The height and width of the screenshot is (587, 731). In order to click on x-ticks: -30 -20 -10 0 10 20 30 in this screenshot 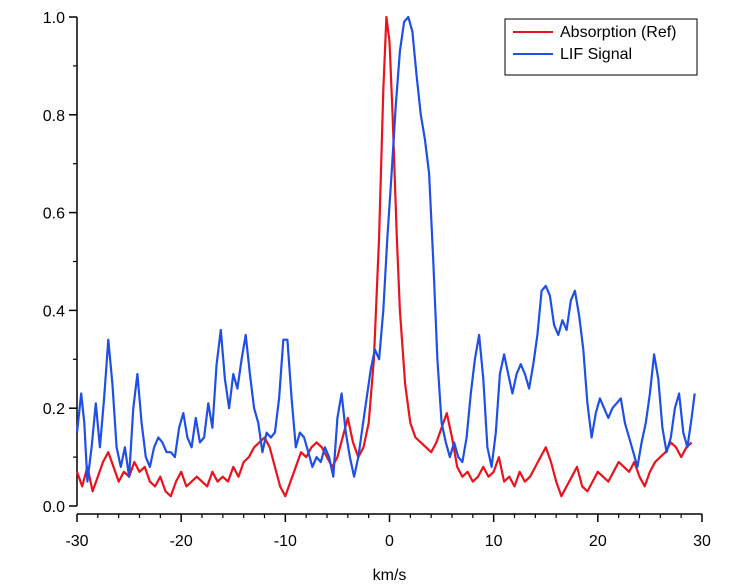, I will do `click(388, 532)`.